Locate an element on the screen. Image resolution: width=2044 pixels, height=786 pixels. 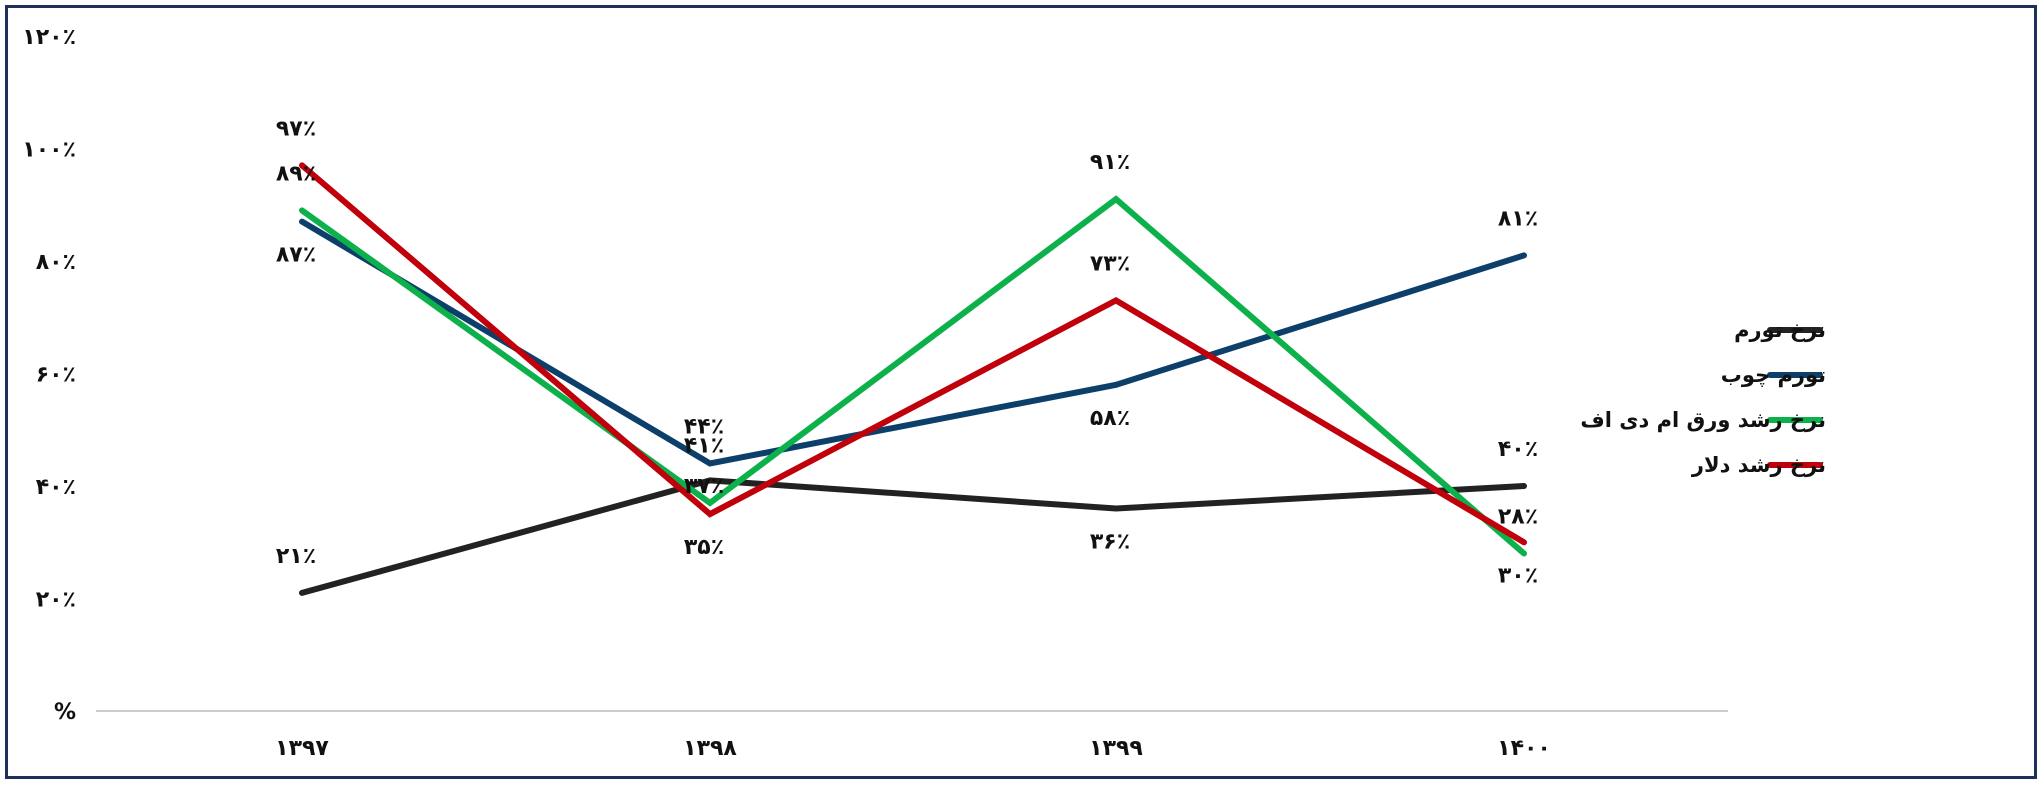
x-tick-label: ۱۳۹۹ is located at coordinates (1116, 748).